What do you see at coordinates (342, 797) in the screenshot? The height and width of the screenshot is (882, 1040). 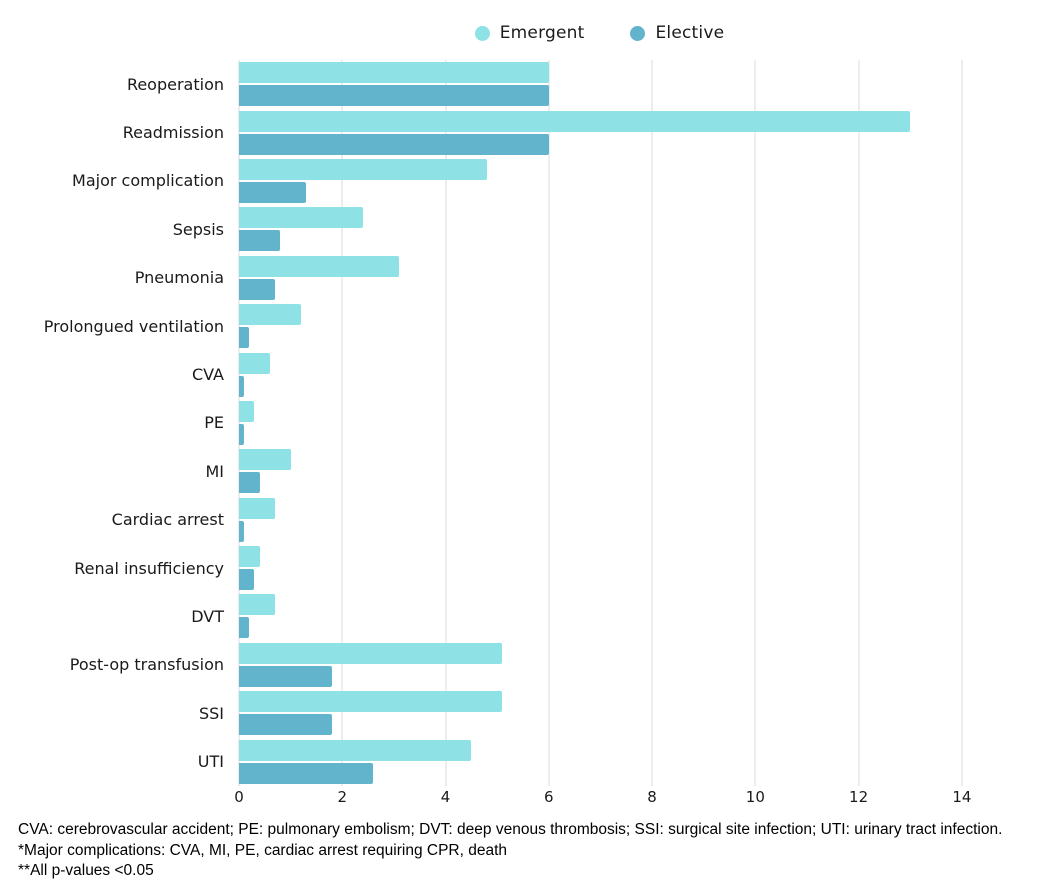 I see `x-tick-label: 2` at bounding box center [342, 797].